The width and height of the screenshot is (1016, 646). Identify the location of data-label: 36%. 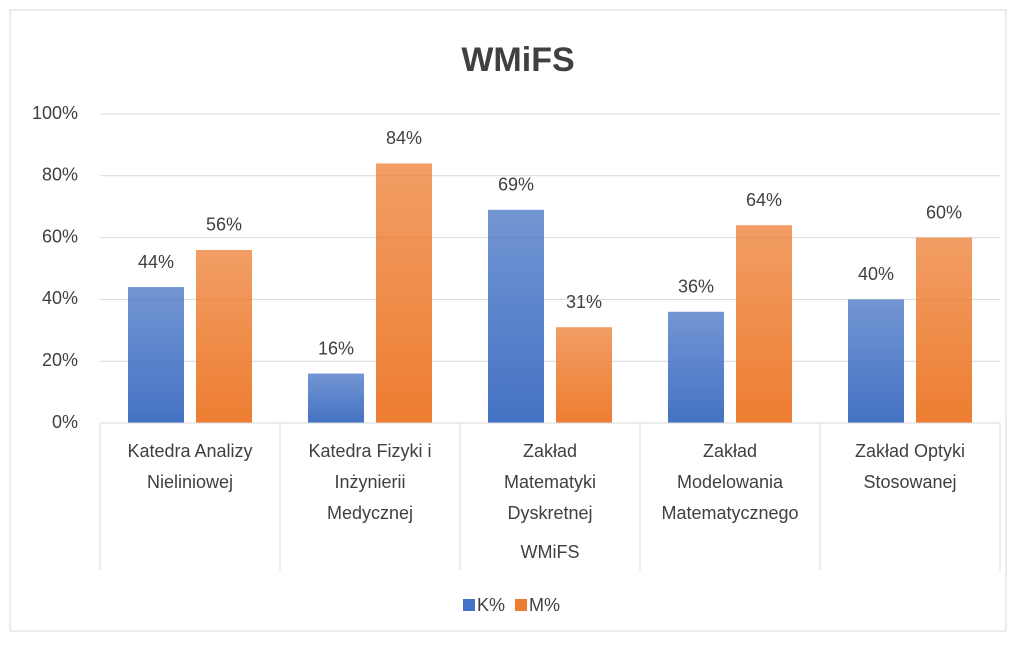
(696, 287).